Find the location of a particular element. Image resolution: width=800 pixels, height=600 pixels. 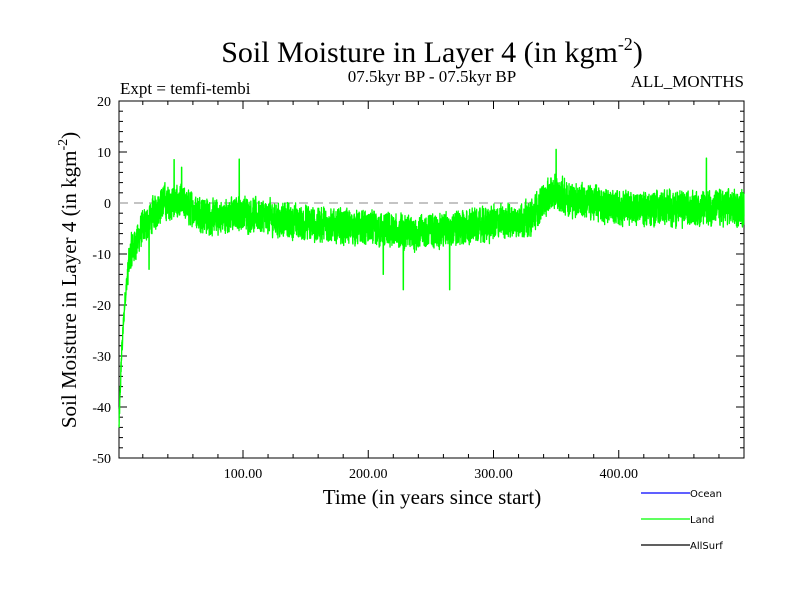

x-axis-label: Time (in years since start) is located at coordinates (432, 497).